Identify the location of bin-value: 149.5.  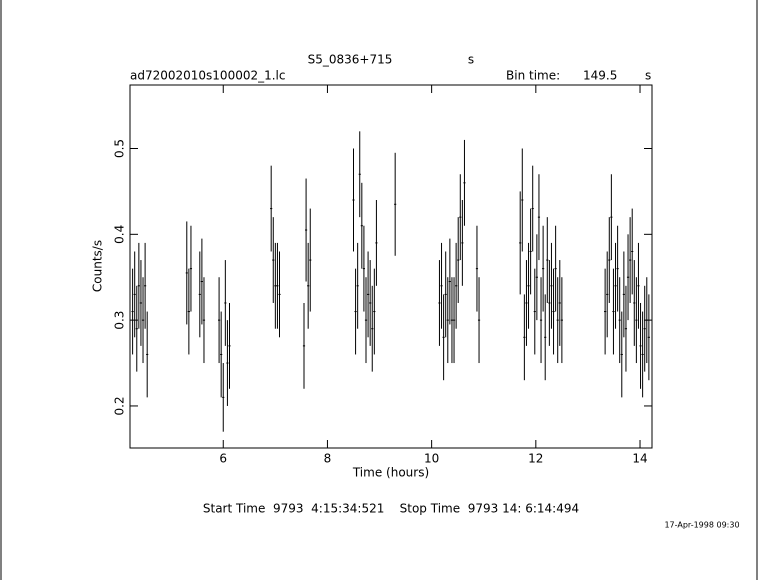
(600, 76).